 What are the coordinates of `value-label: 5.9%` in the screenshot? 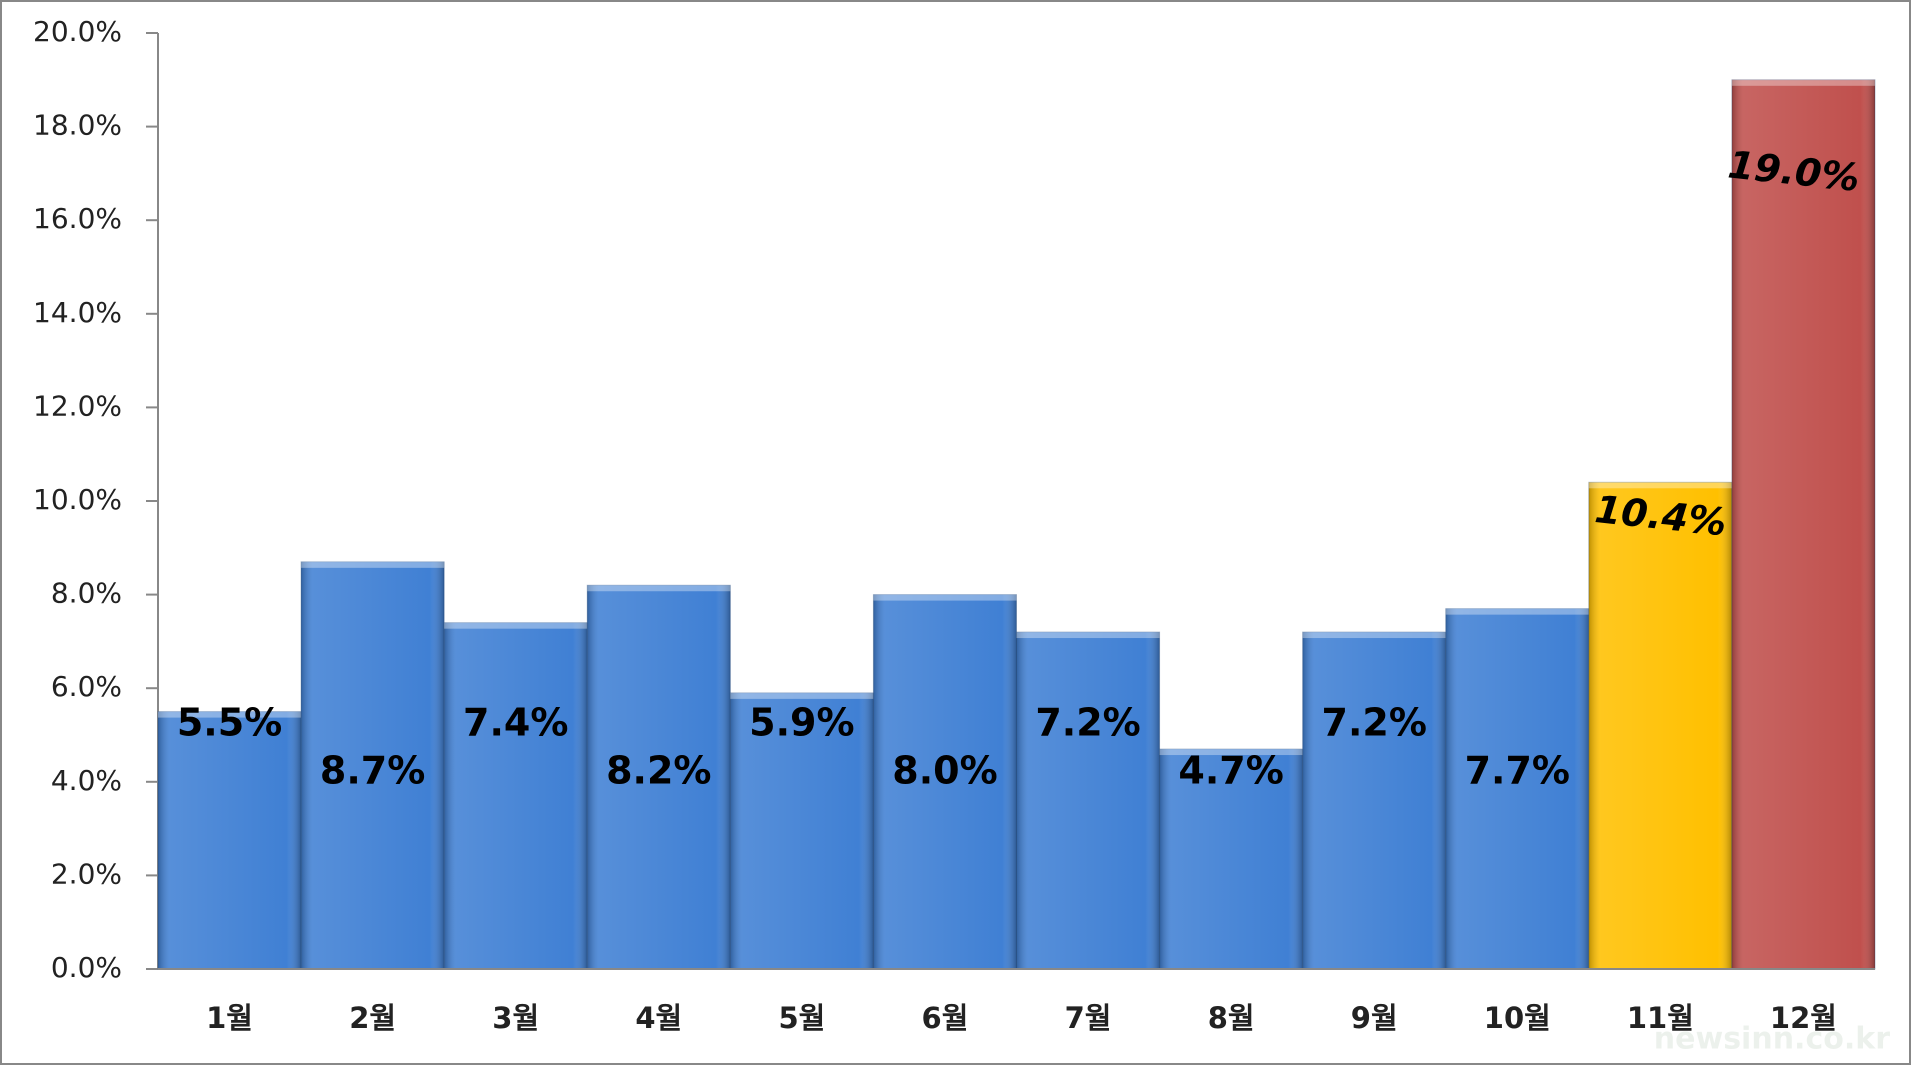 It's located at (801, 723).